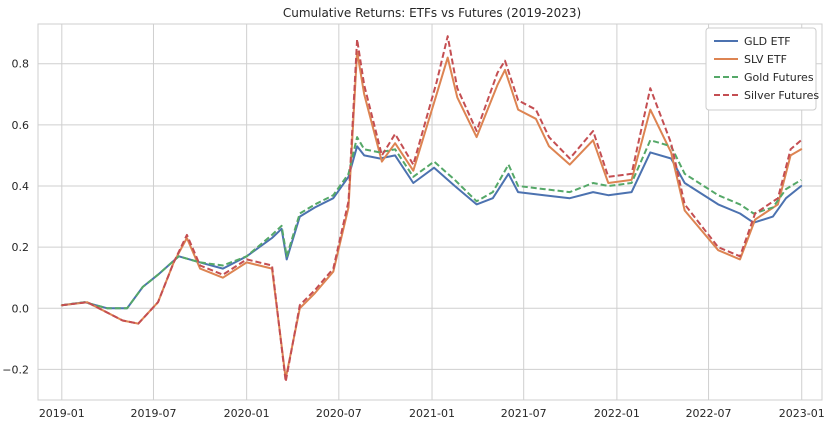 The image size is (826, 428). What do you see at coordinates (765, 59) in the screenshot?
I see `legend-label-slv-etf: SLV ETF` at bounding box center [765, 59].